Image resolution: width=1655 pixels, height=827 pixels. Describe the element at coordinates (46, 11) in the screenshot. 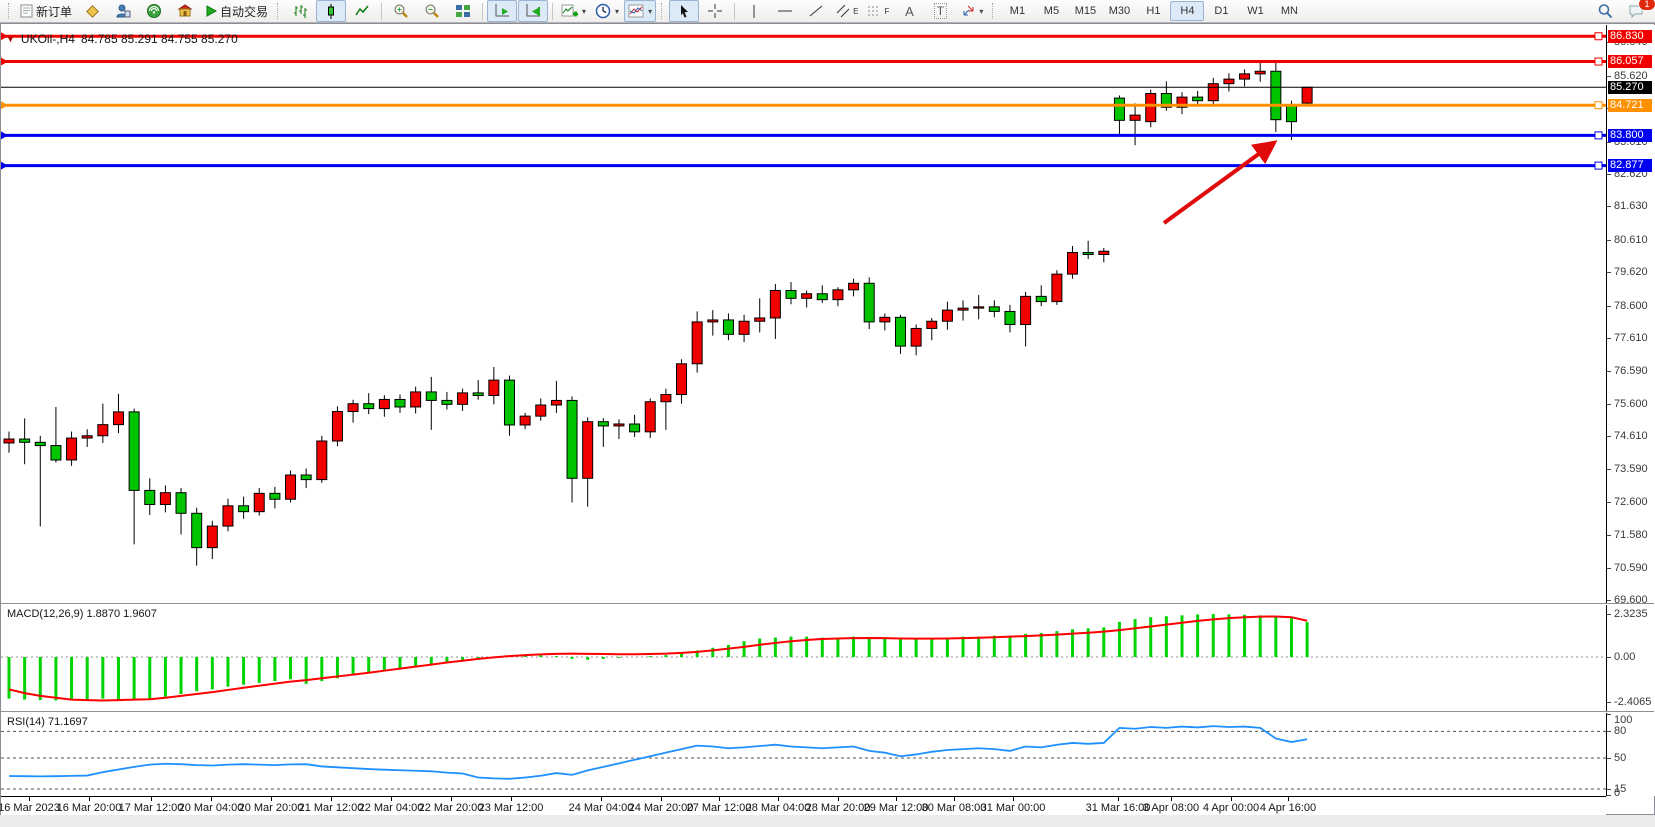

I see `new-order-button: 新订单` at that location.